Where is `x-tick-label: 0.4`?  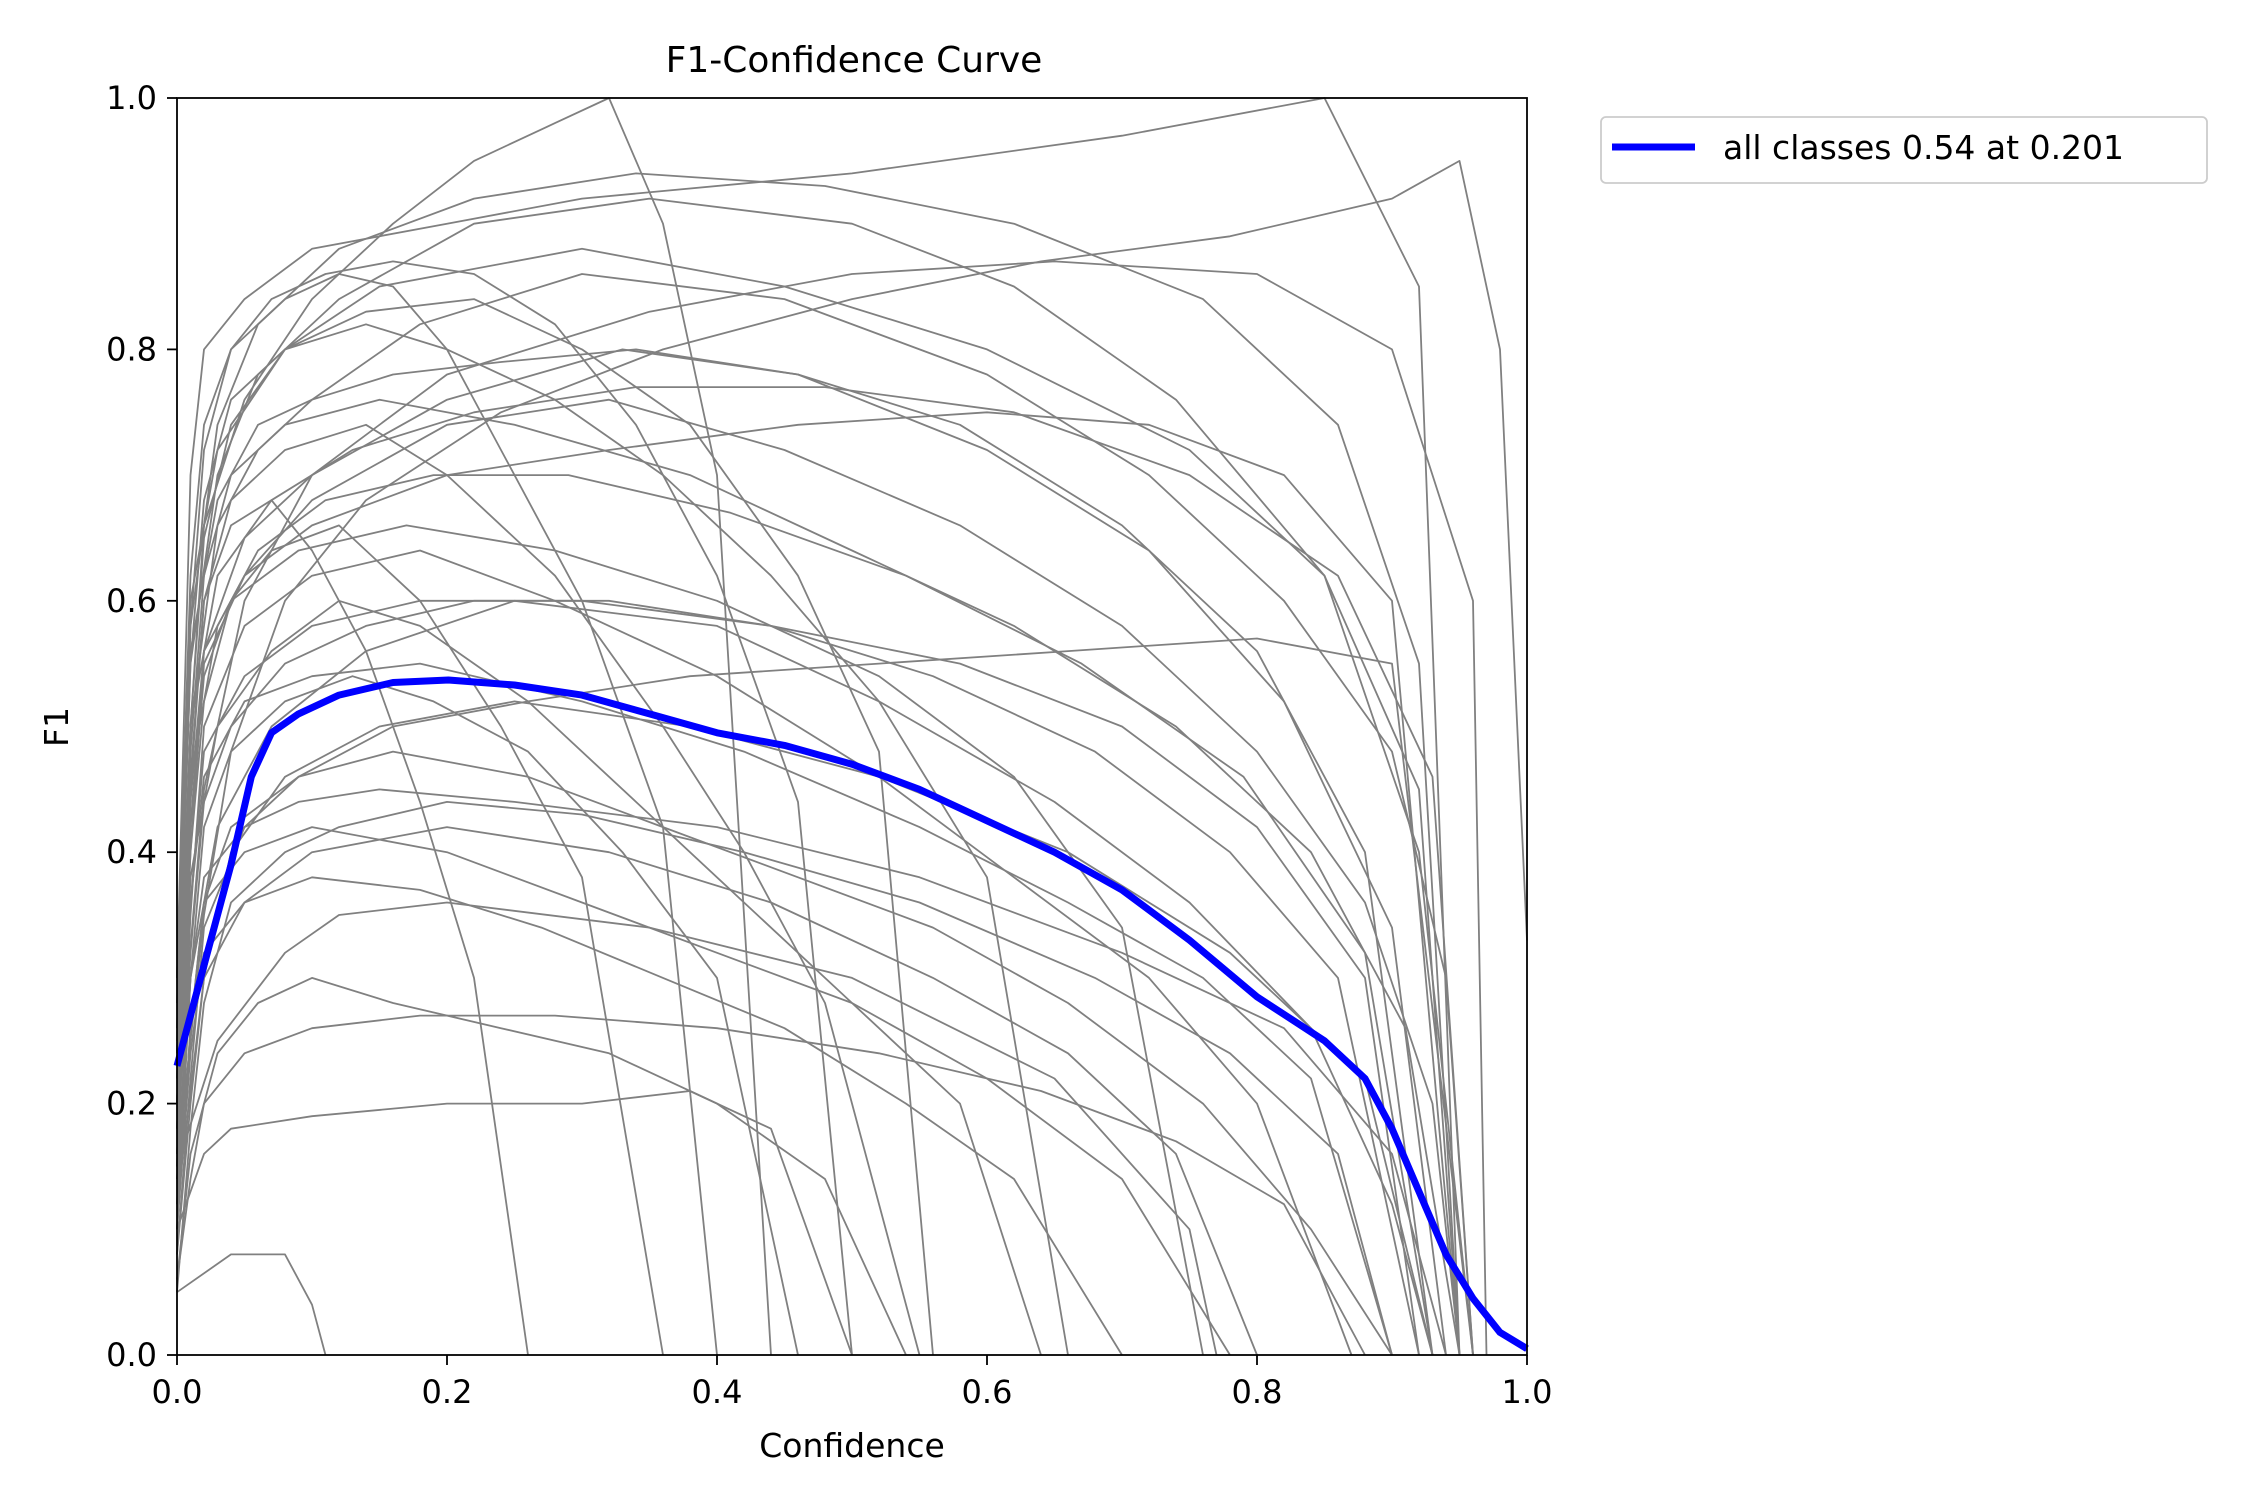
x-tick-label: 0.4 is located at coordinates (717, 1392).